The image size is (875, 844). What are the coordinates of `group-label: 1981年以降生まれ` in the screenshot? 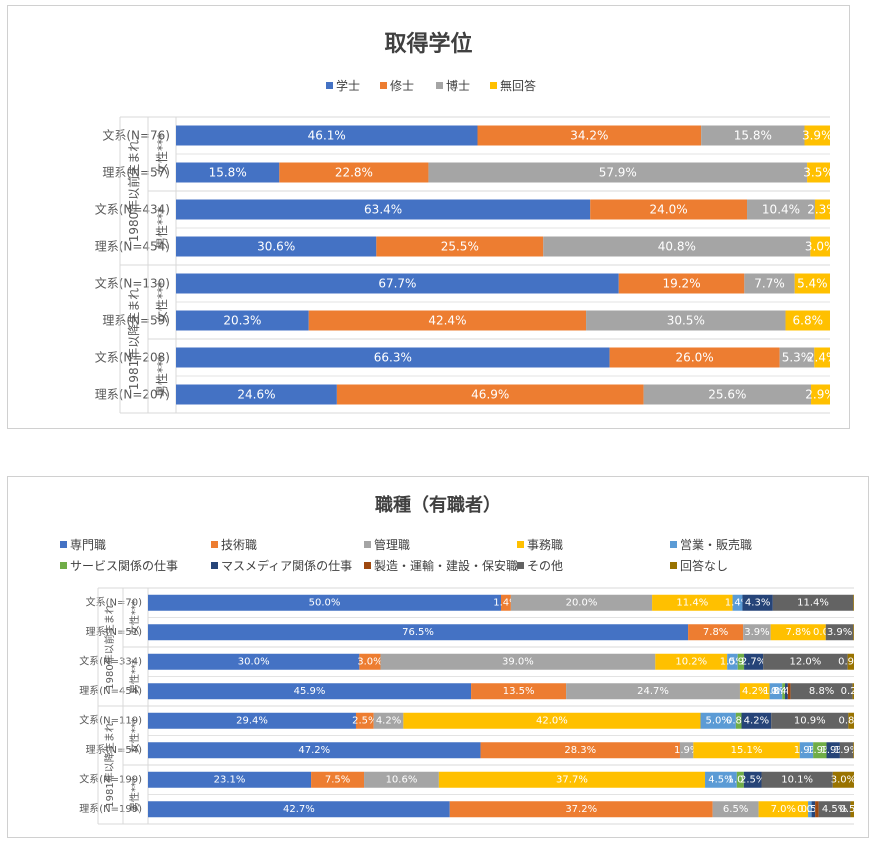 It's located at (134, 339).